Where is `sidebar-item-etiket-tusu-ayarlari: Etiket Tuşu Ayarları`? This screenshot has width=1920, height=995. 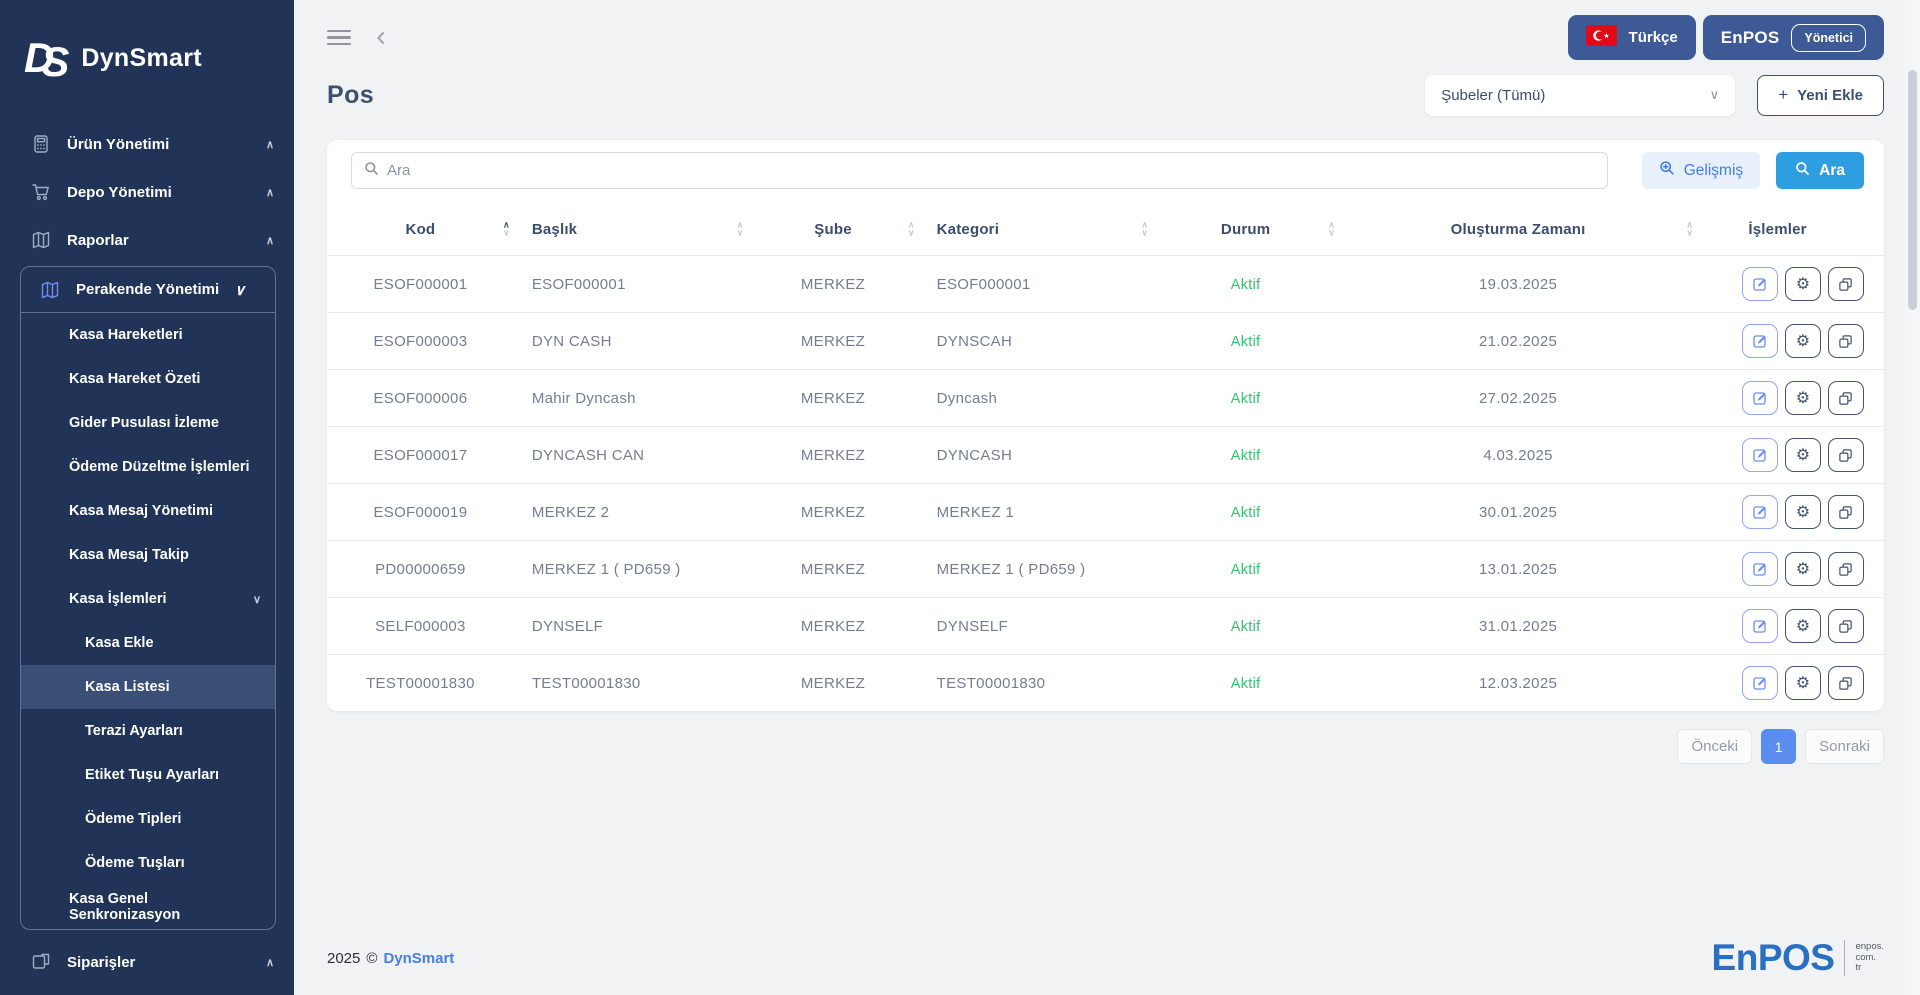 sidebar-item-etiket-tusu-ayarlari: Etiket Tuşu Ayarları is located at coordinates (148, 775).